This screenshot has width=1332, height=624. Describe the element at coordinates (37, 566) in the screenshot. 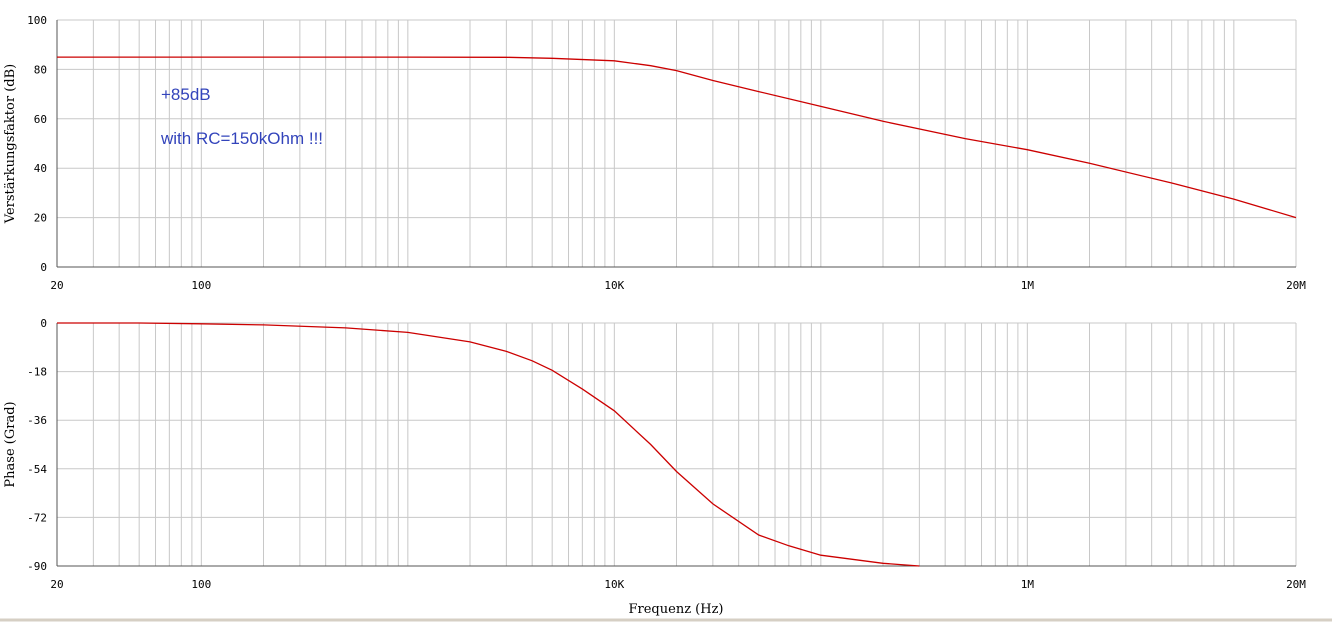

I see `y-tick-label: -90` at that location.